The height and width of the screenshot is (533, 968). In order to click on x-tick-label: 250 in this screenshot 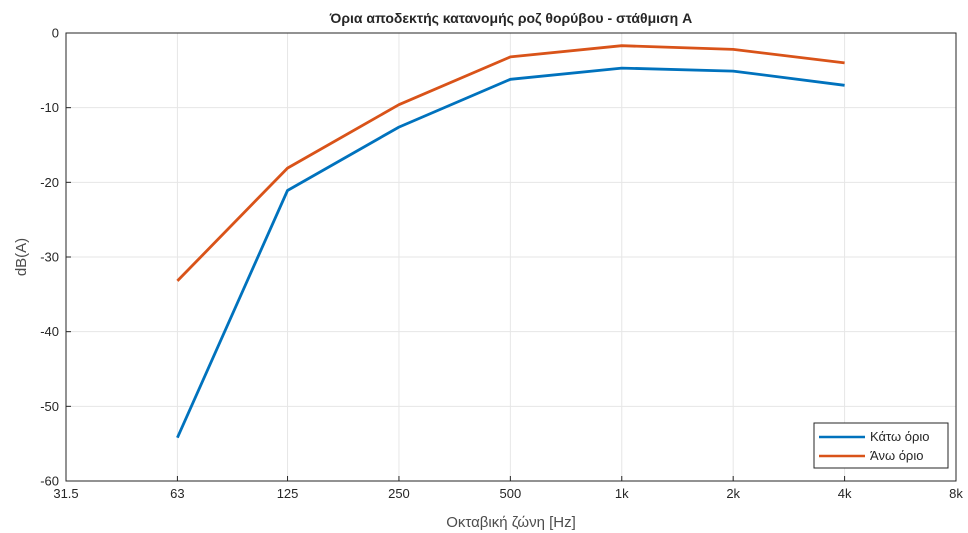, I will do `click(399, 493)`.